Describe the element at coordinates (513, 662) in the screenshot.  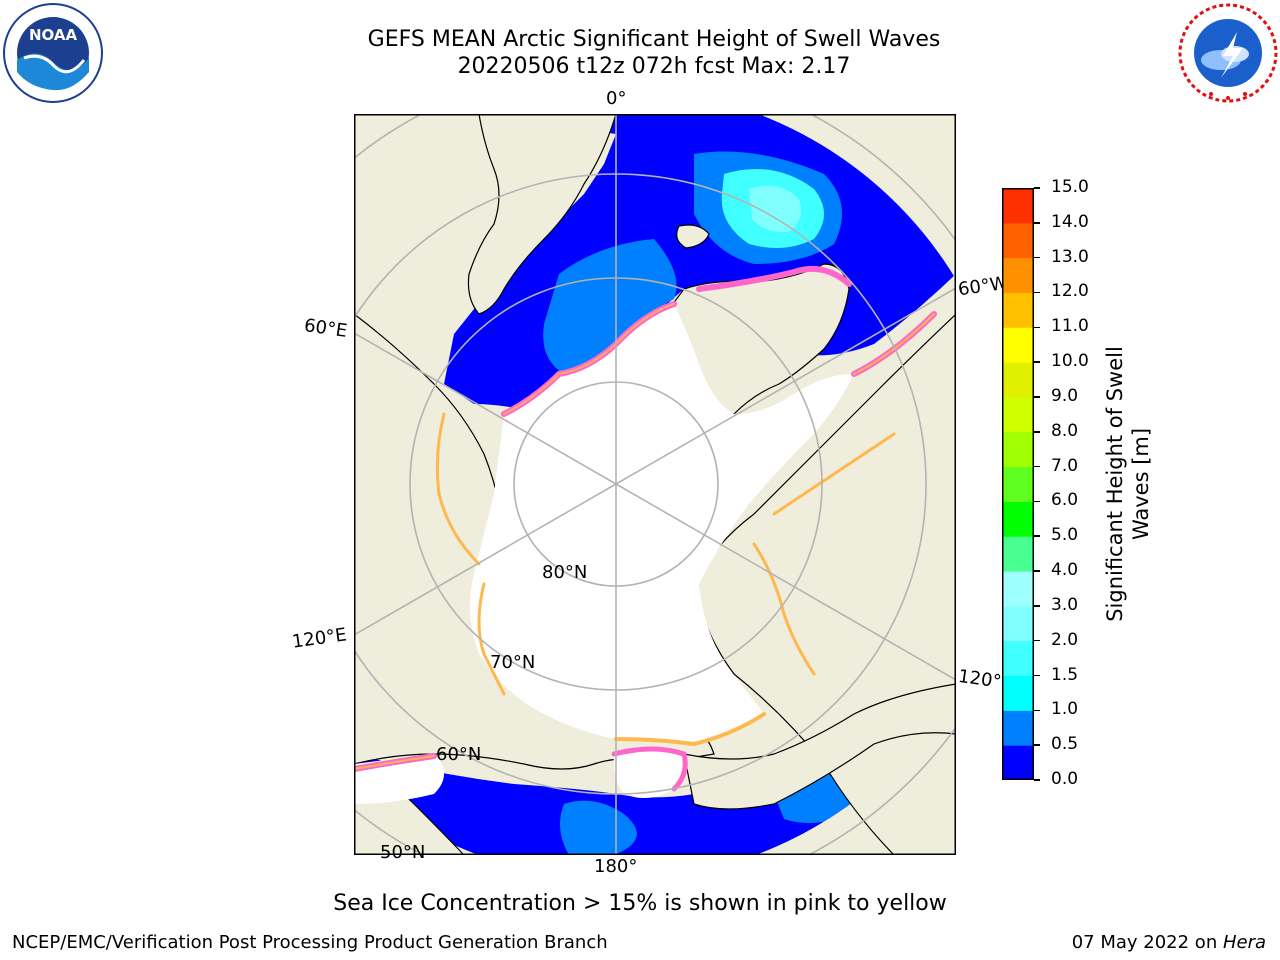
I see `lat-label-70: 70°N` at that location.